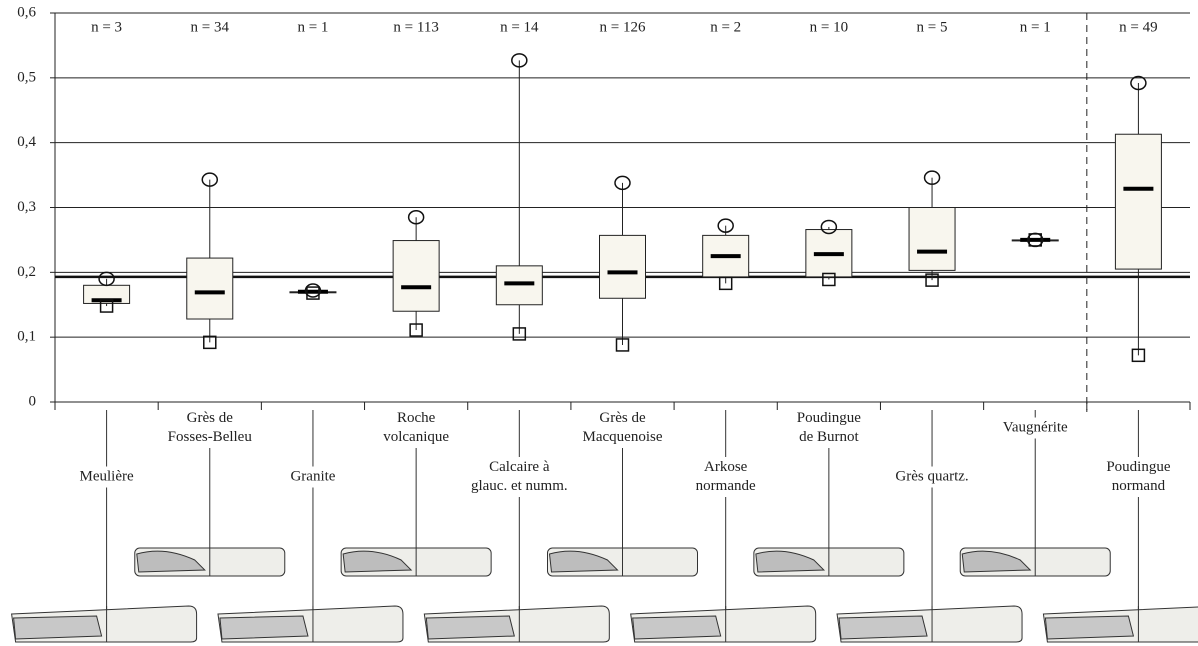  Describe the element at coordinates (932, 27) in the screenshot. I see `n-label: n = 5` at that location.